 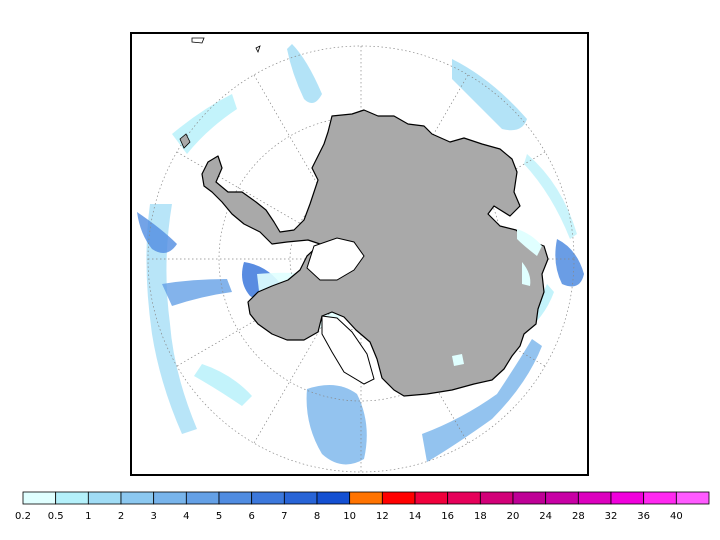 What do you see at coordinates (513, 516) in the screenshot?
I see `colorbar-tick-label: 20` at bounding box center [513, 516].